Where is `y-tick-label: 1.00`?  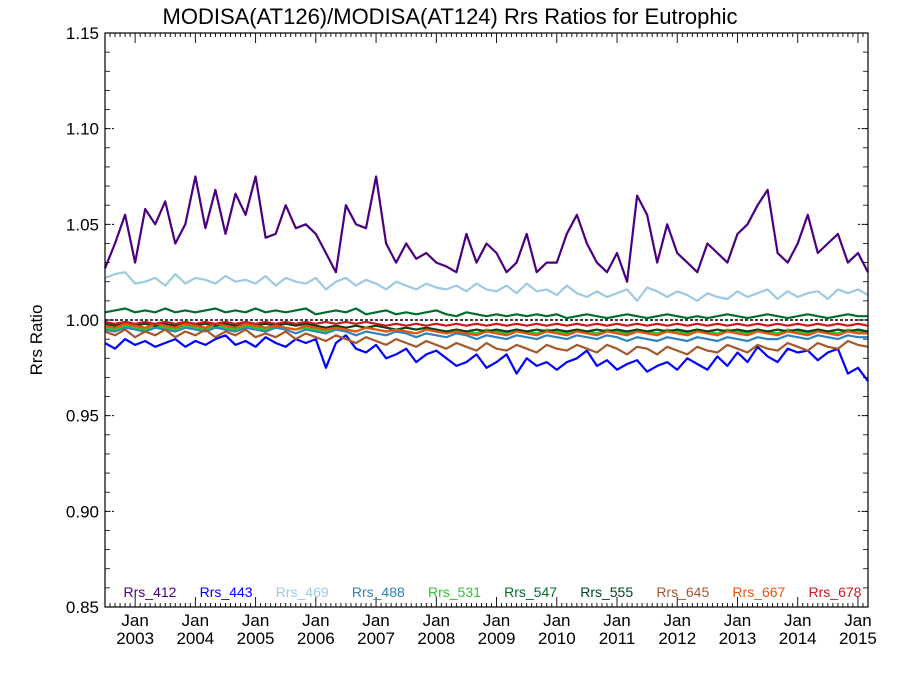 y-tick-label: 1.00 is located at coordinates (82, 320).